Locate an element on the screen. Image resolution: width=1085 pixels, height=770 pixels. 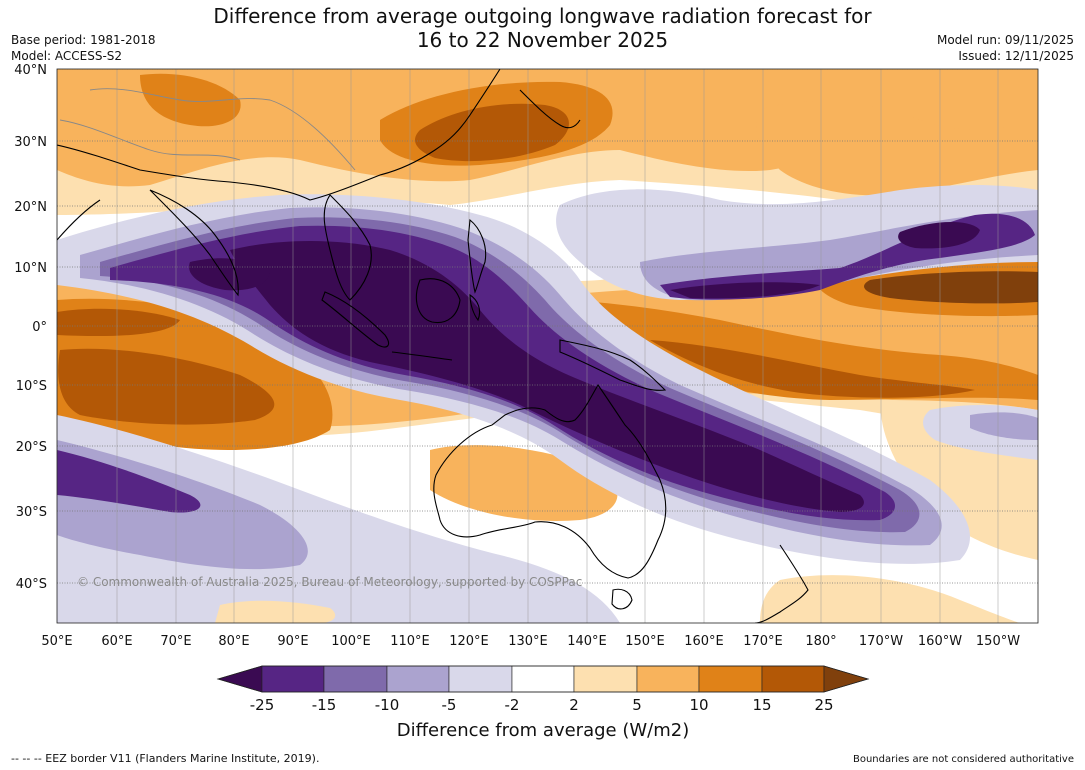
asia-coast is located at coordinates (279, 135).